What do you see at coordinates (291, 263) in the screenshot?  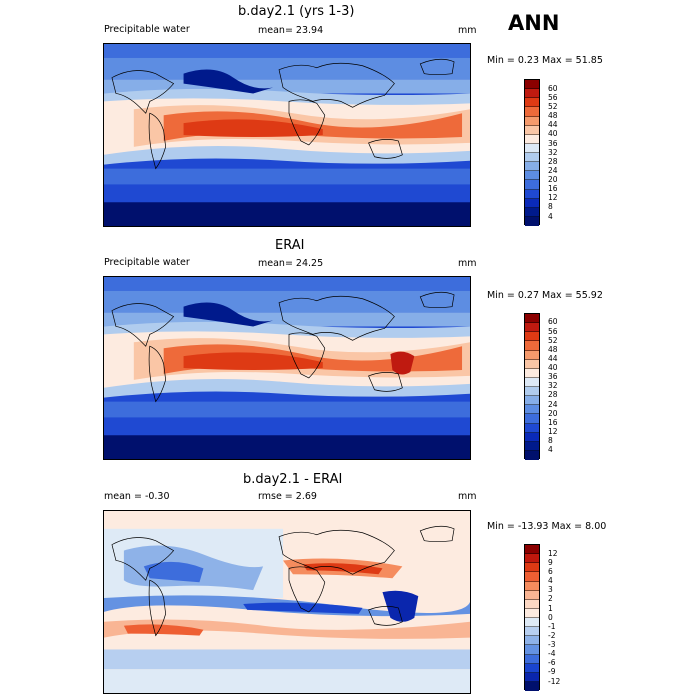 I see `mean-label: mean= 24.25` at bounding box center [291, 263].